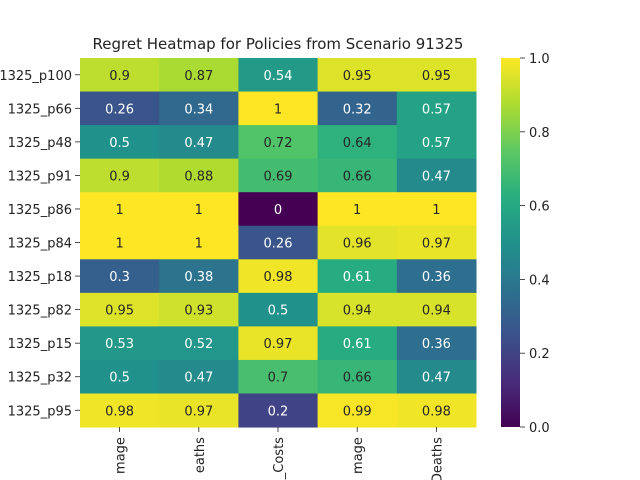  I want to click on column-label: Deaths, so click(437, 458).